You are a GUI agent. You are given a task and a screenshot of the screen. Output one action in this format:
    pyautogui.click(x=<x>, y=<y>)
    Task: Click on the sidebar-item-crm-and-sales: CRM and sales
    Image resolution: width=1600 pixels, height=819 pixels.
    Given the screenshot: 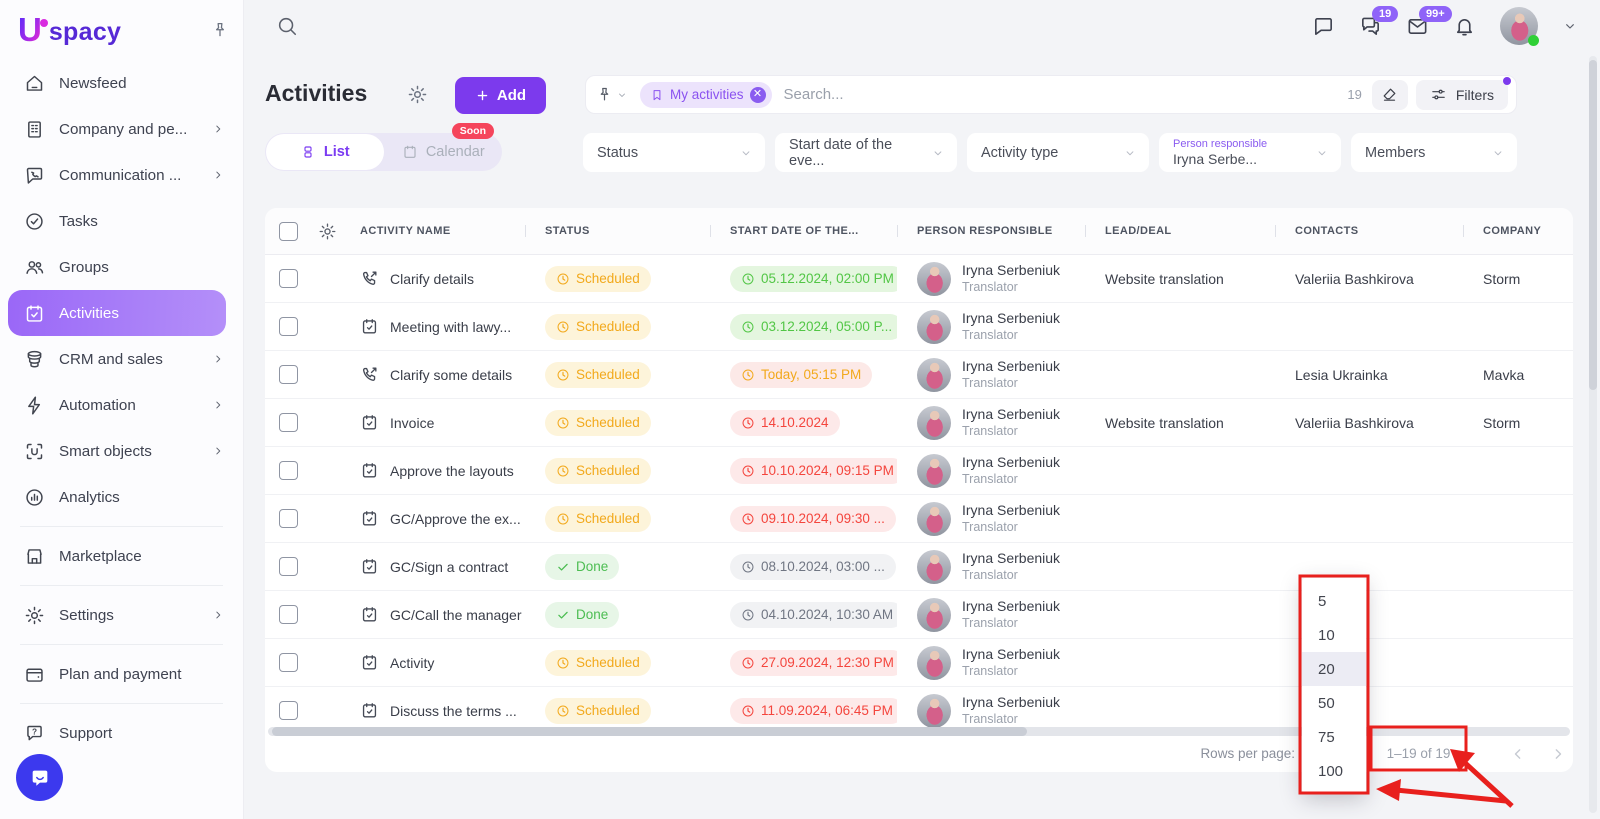 What is the action you would take?
    pyautogui.click(x=121, y=359)
    